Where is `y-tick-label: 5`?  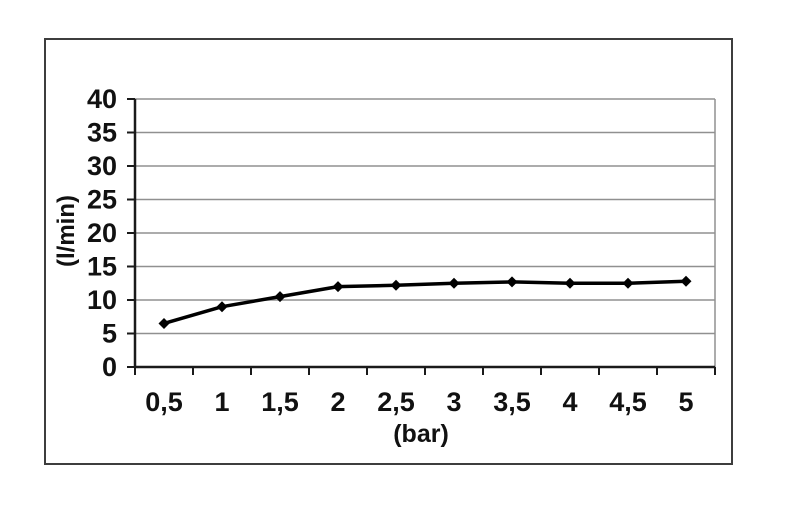 y-tick-label: 5 is located at coordinates (109, 334).